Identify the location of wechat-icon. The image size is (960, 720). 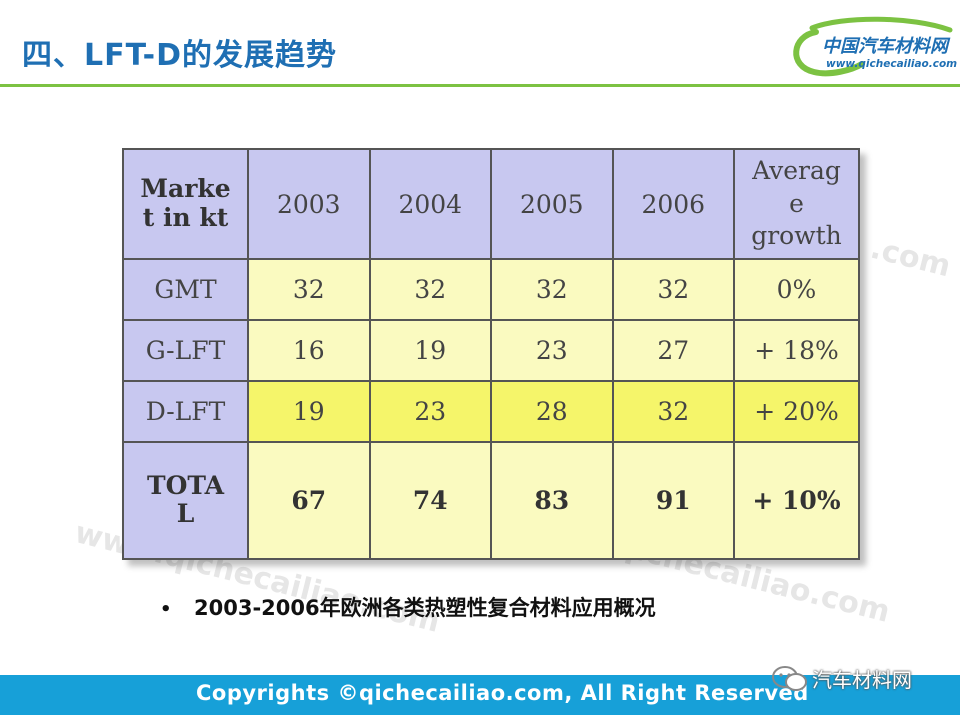
(789, 678).